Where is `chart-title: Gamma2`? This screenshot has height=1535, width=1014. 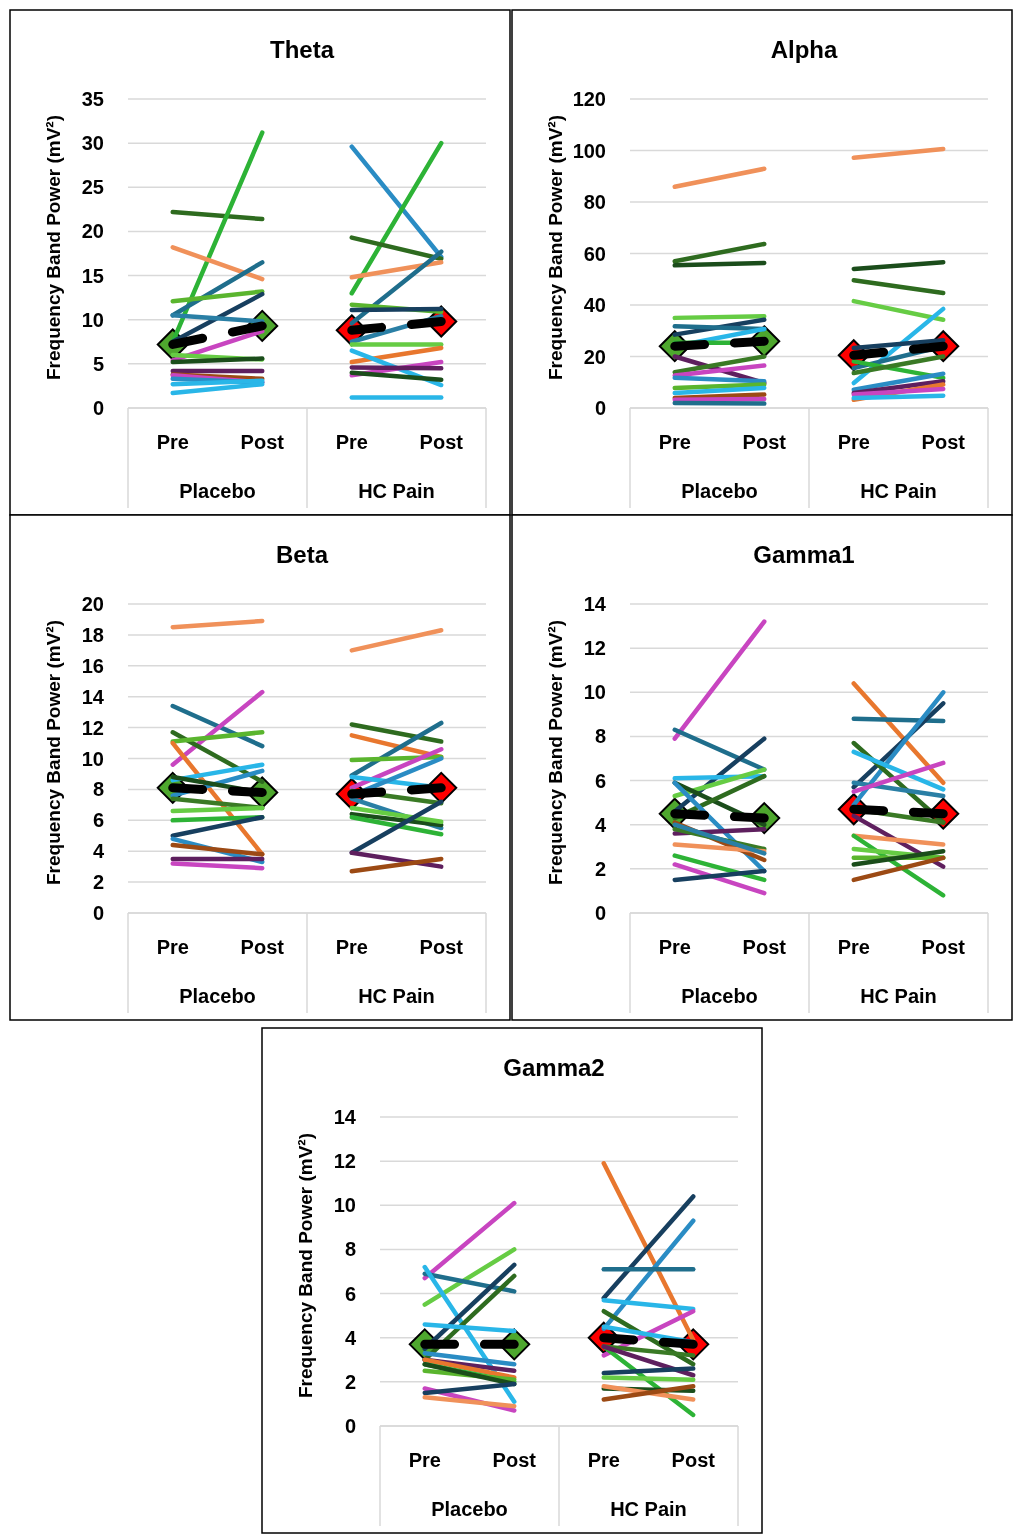
chart-title: Gamma2 is located at coordinates (554, 1067).